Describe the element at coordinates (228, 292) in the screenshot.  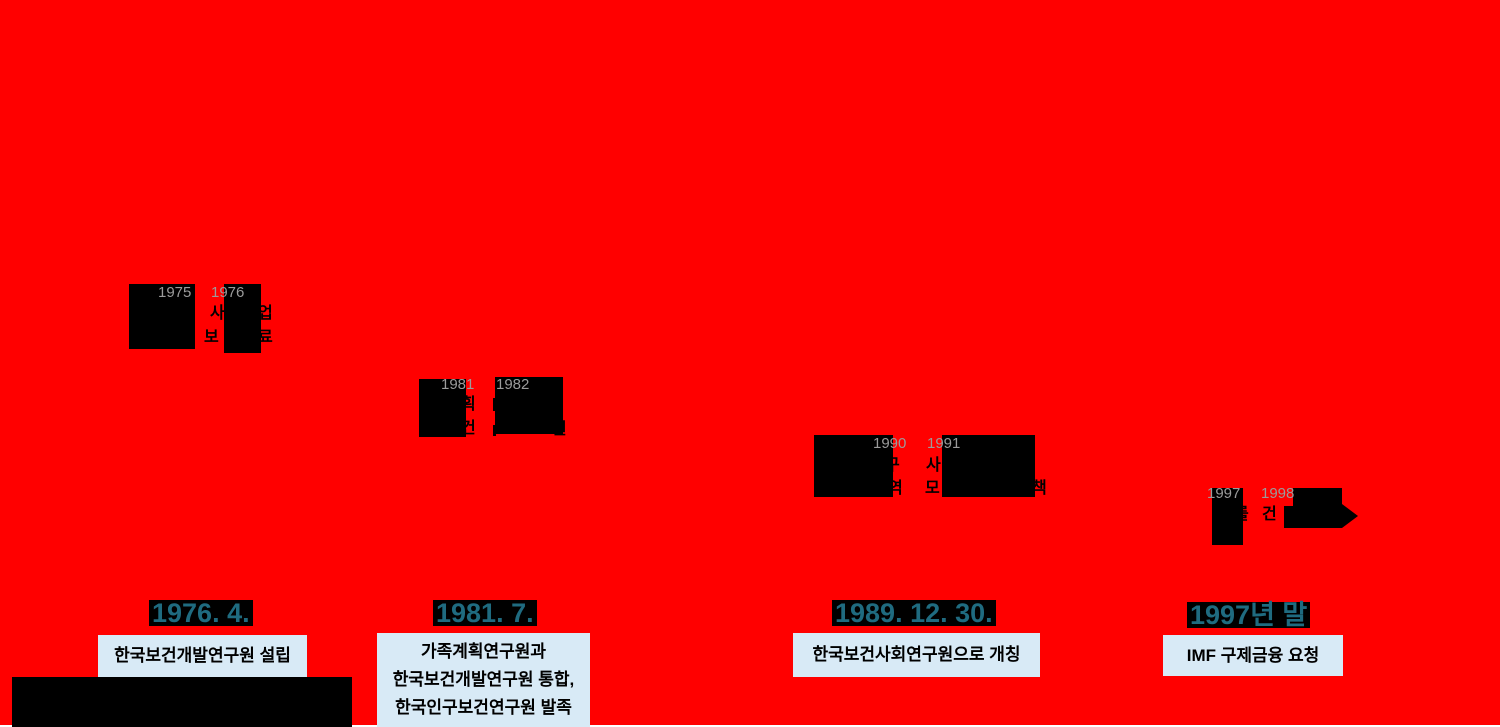
I see `photo-year-label: 1976` at that location.